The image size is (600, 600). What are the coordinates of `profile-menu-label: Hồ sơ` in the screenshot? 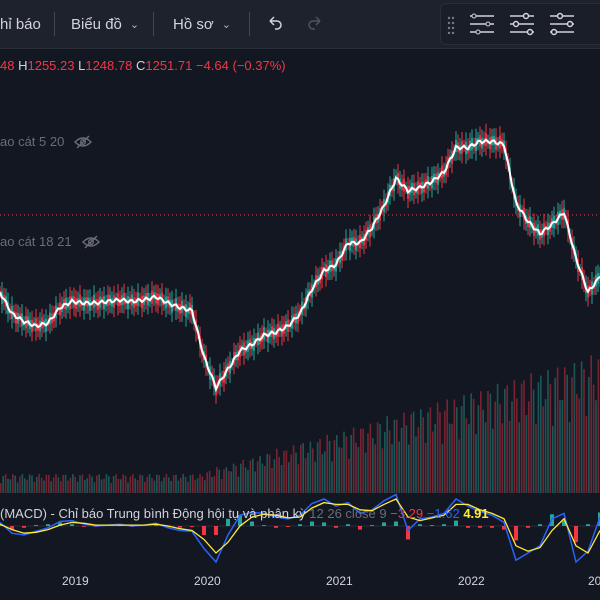 It's located at (193, 24).